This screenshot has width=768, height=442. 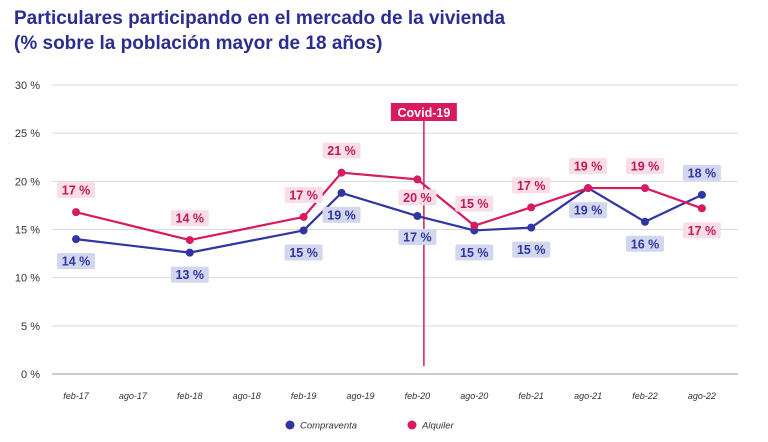 What do you see at coordinates (27, 279) in the screenshot?
I see `y-tick-label: 10 %` at bounding box center [27, 279].